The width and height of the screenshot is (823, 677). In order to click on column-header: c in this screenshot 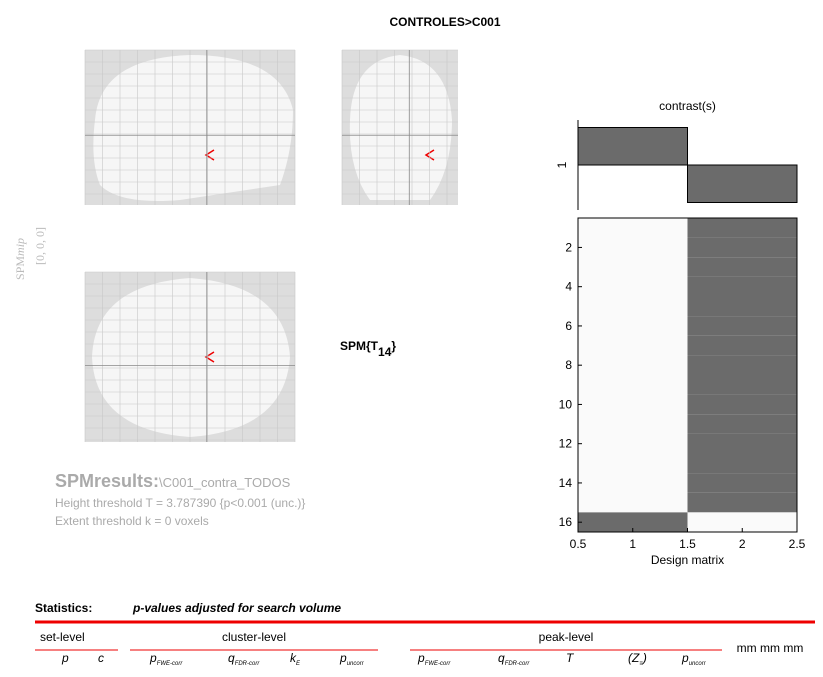, I will do `click(101, 658)`.